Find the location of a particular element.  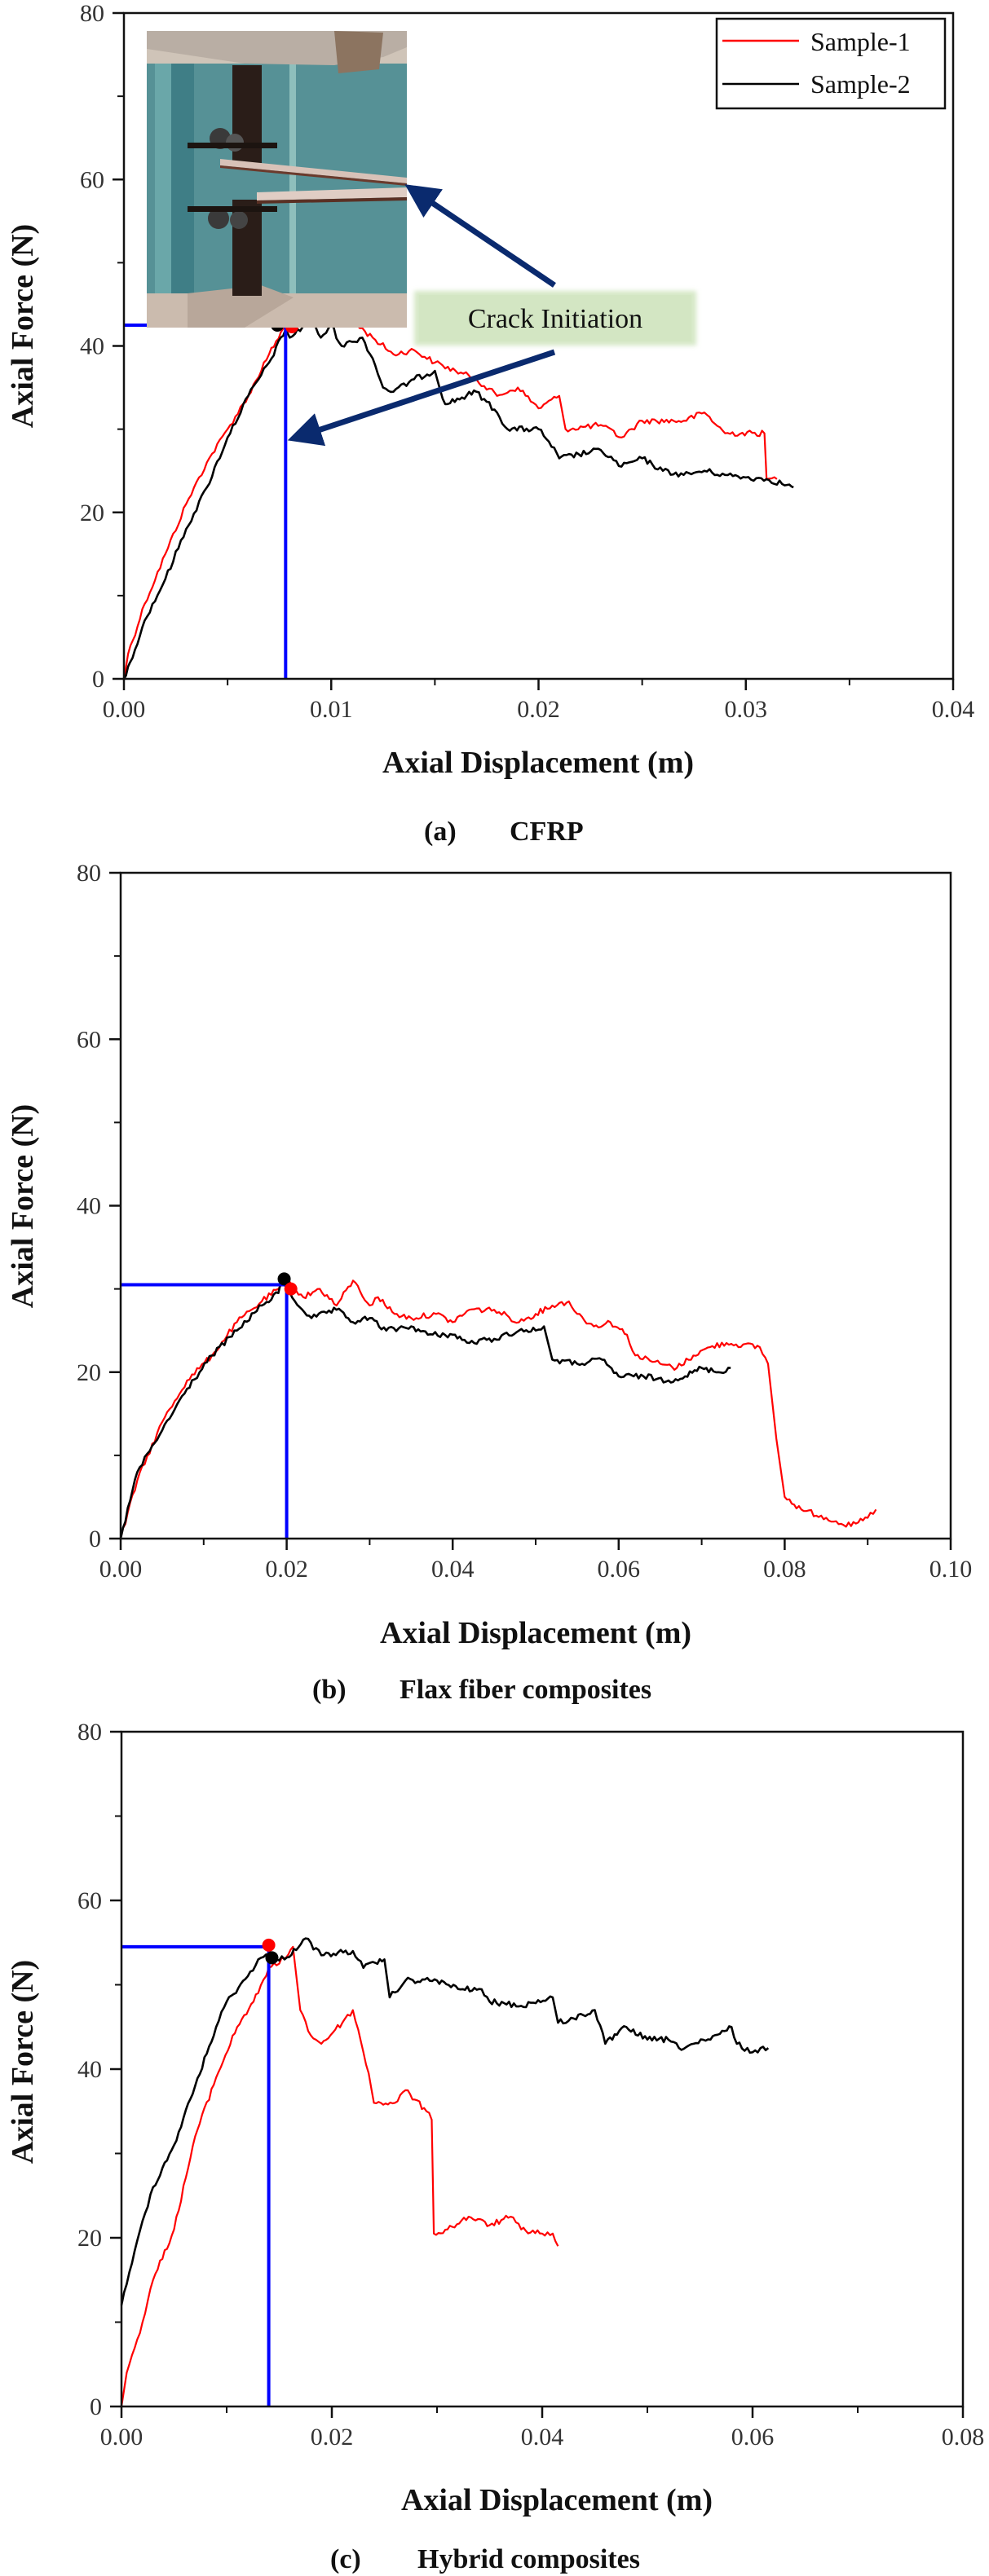

x-tick-label: 0.10 is located at coordinates (951, 1569).